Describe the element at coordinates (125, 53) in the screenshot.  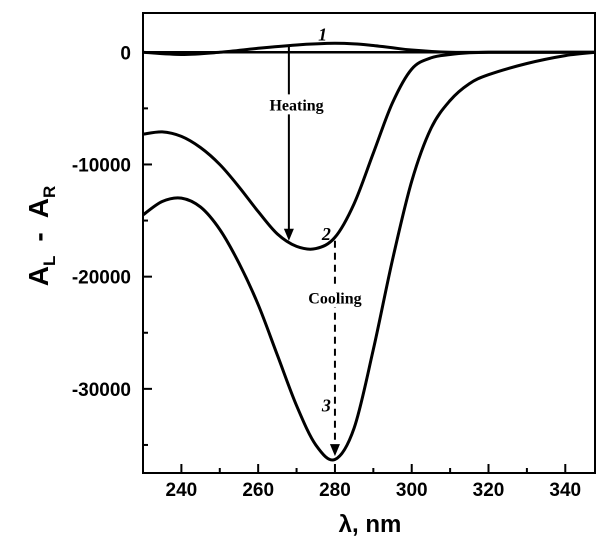
I see `y-tick-label: 0` at that location.